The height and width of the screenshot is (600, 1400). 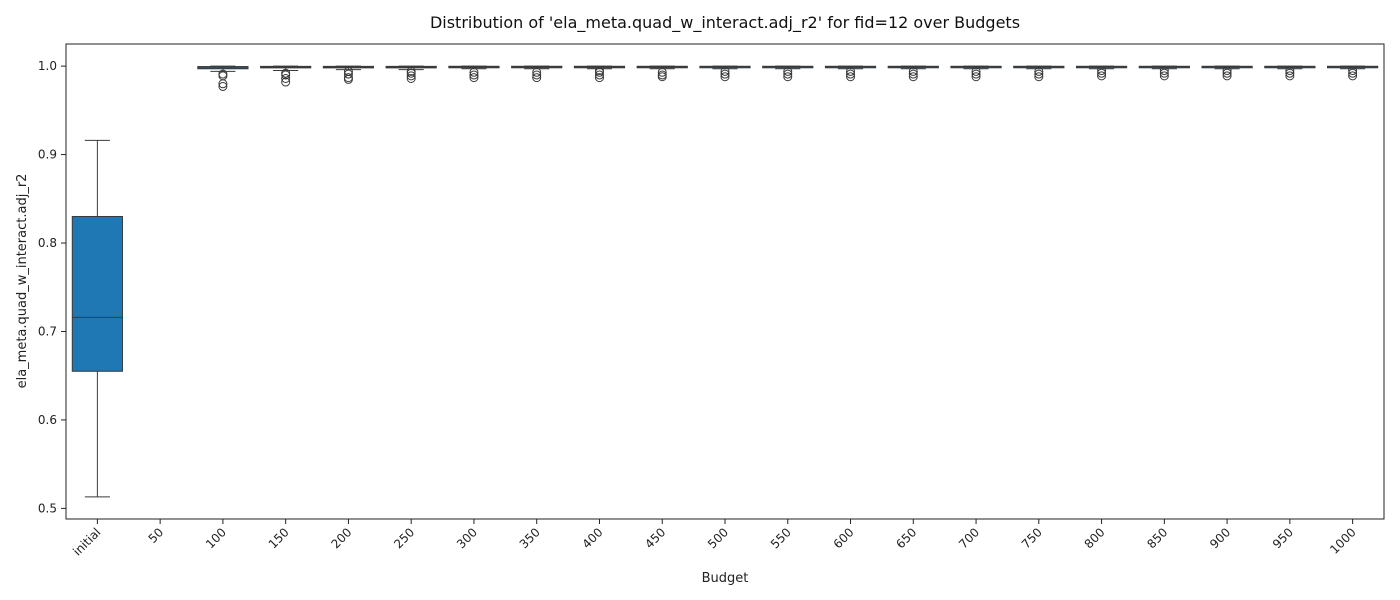 I want to click on y-tick-label: 0.7, so click(x=47, y=331).